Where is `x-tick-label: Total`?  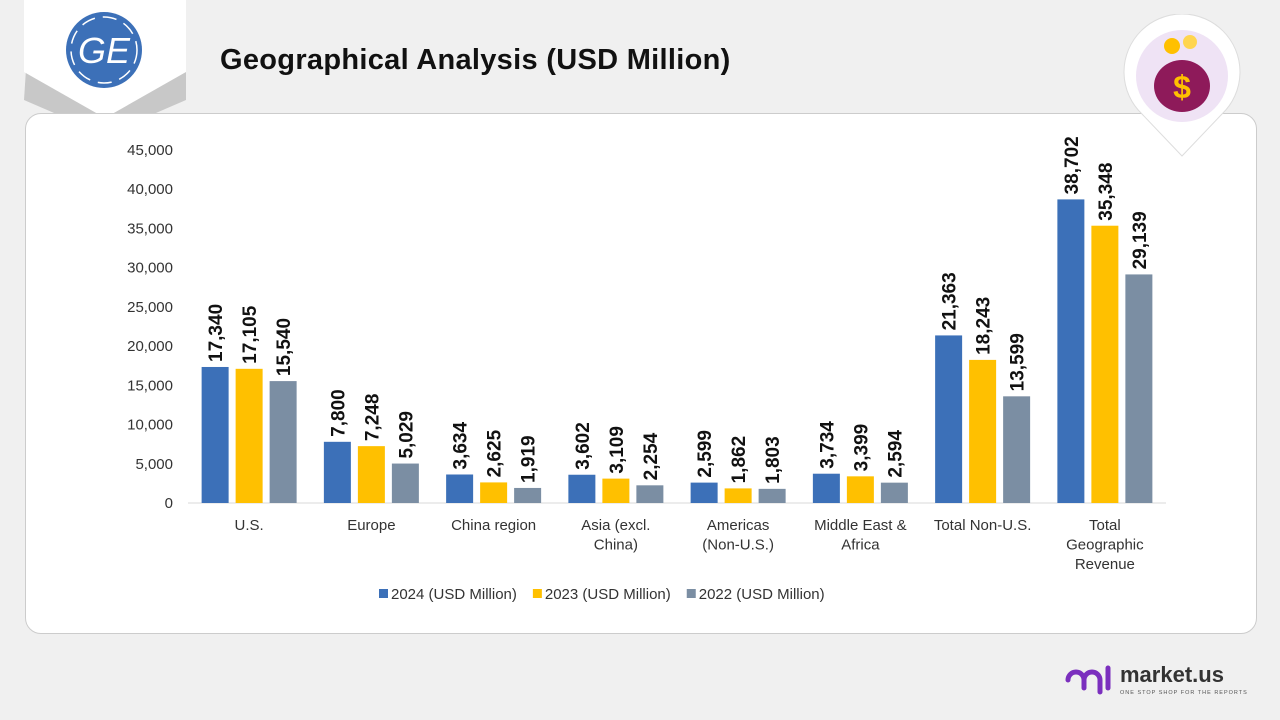 x-tick-label: Total is located at coordinates (1105, 525).